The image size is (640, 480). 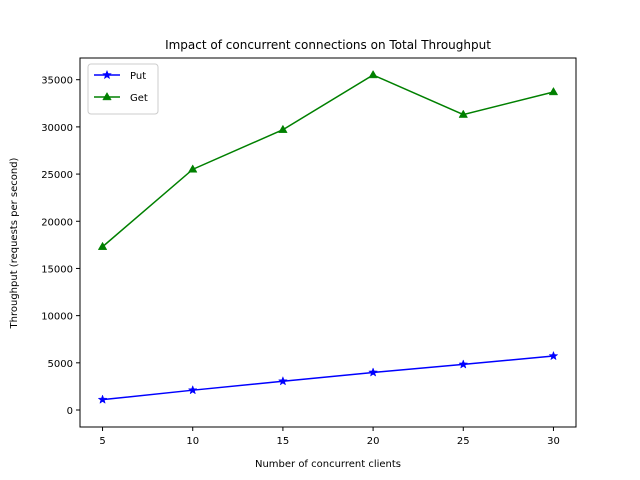 What do you see at coordinates (70, 411) in the screenshot?
I see `y-tick-label: 0` at bounding box center [70, 411].